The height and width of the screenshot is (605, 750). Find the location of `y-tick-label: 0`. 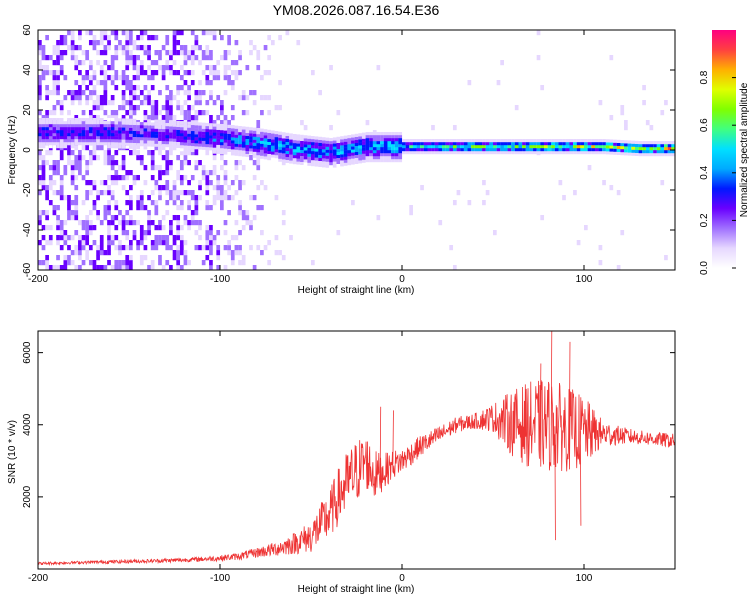

y-tick-label: 0 is located at coordinates (27, 150).